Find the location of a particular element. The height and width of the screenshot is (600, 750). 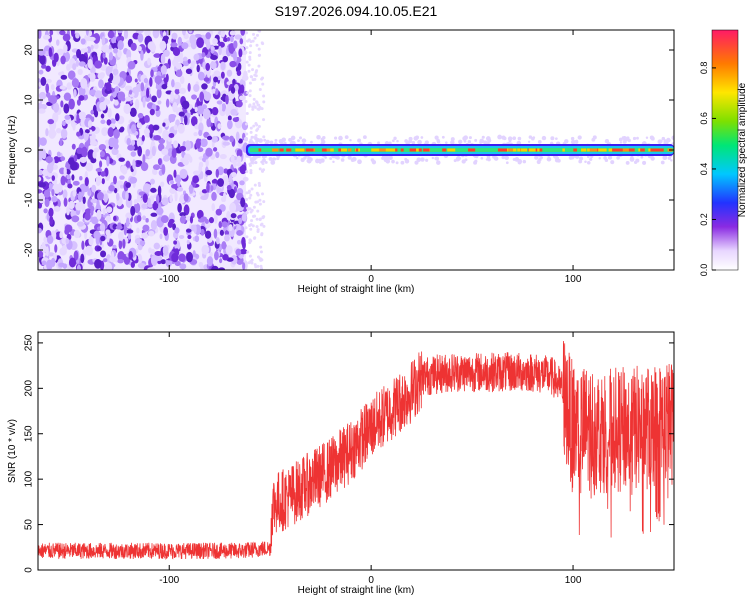

y-tick-label: 50 is located at coordinates (29, 525).